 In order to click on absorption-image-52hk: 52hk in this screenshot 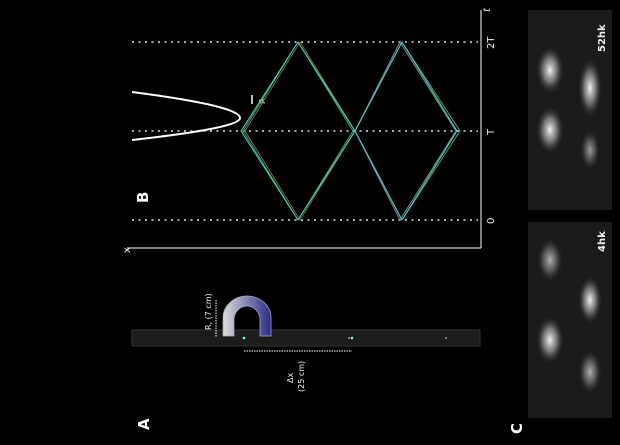, I will do `click(570, 110)`.